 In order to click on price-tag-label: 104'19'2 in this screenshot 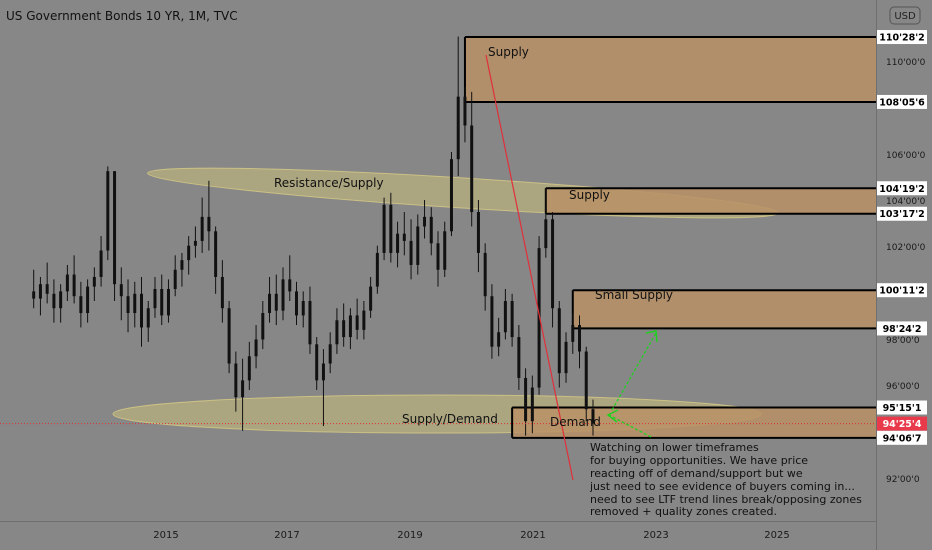, I will do `click(901, 189)`.